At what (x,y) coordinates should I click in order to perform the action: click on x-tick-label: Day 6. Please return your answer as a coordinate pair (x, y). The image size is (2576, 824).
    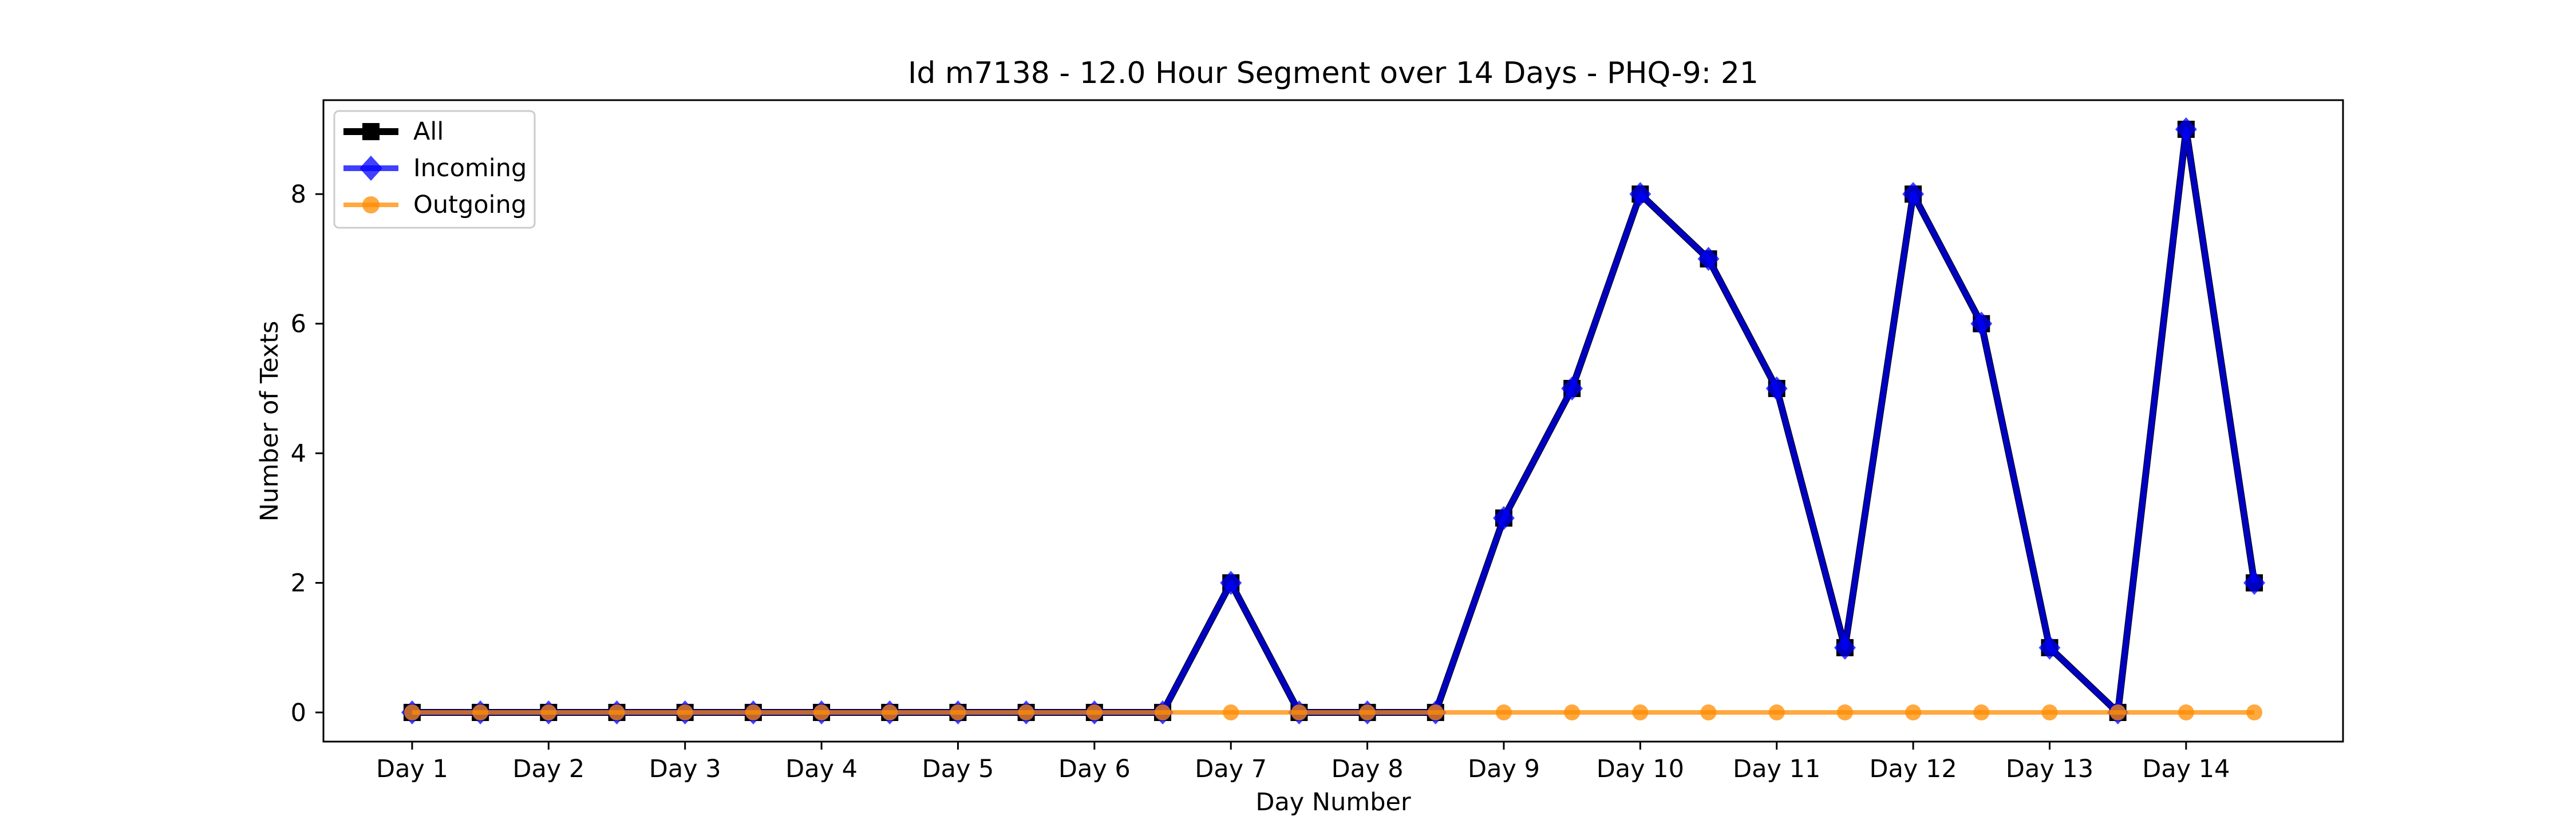
    Looking at the image, I should click on (1094, 769).